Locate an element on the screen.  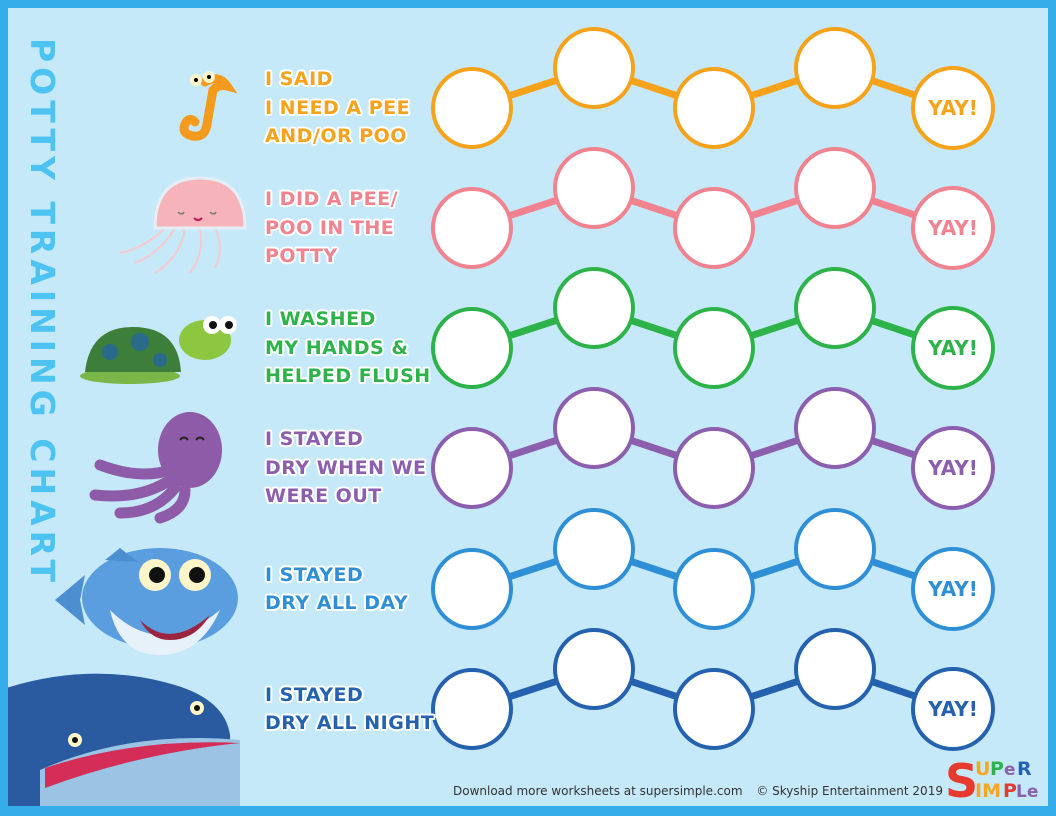
svg-text: R is located at coordinates (1024, 769).